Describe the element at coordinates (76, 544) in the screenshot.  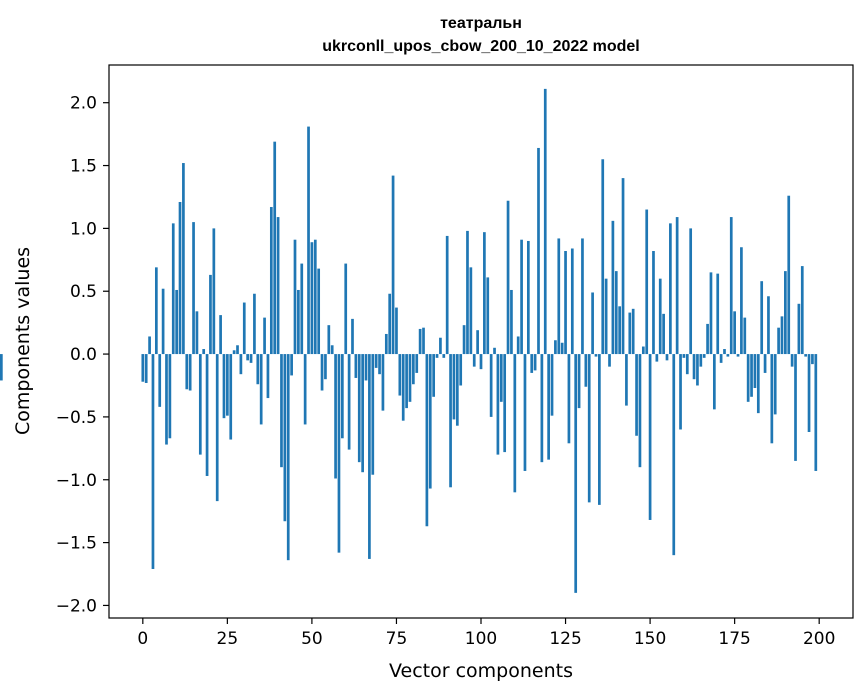
I see `y-tick-label: −1.5` at that location.